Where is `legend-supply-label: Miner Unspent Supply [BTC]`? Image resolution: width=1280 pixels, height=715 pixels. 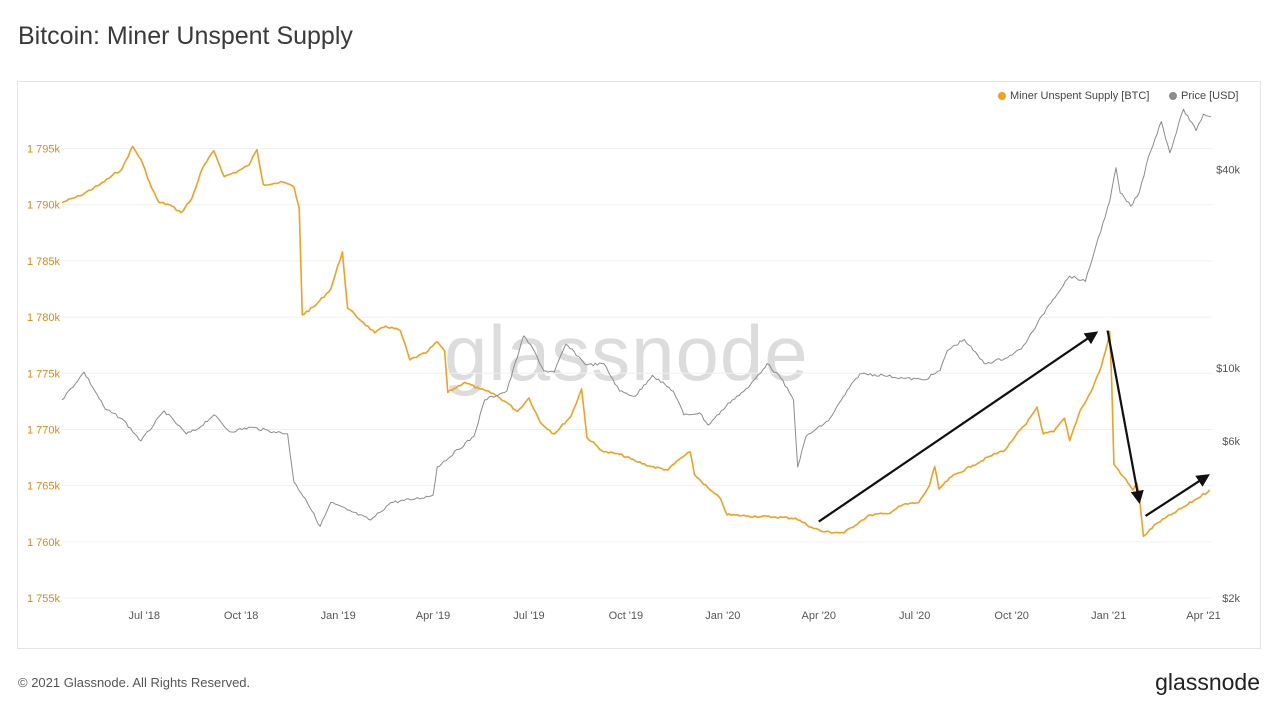
legend-supply-label: Miner Unspent Supply [BTC] is located at coordinates (1080, 96).